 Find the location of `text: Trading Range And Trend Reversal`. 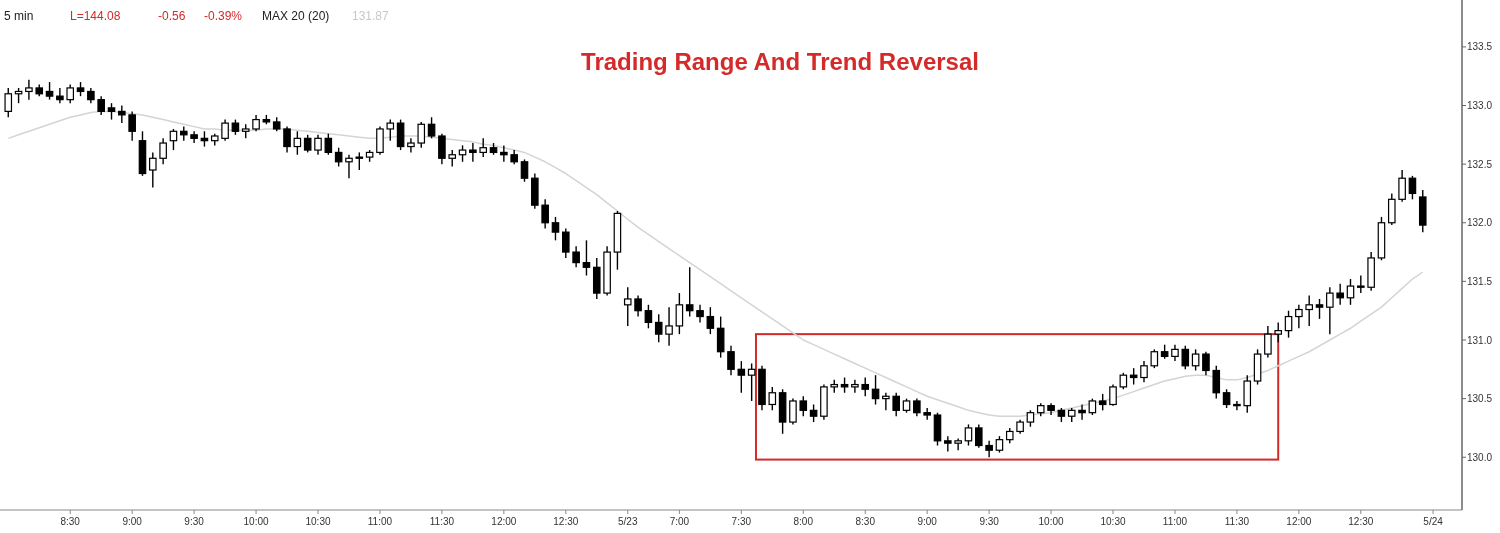

text: Trading Range And Trend Reversal is located at coordinates (780, 61).